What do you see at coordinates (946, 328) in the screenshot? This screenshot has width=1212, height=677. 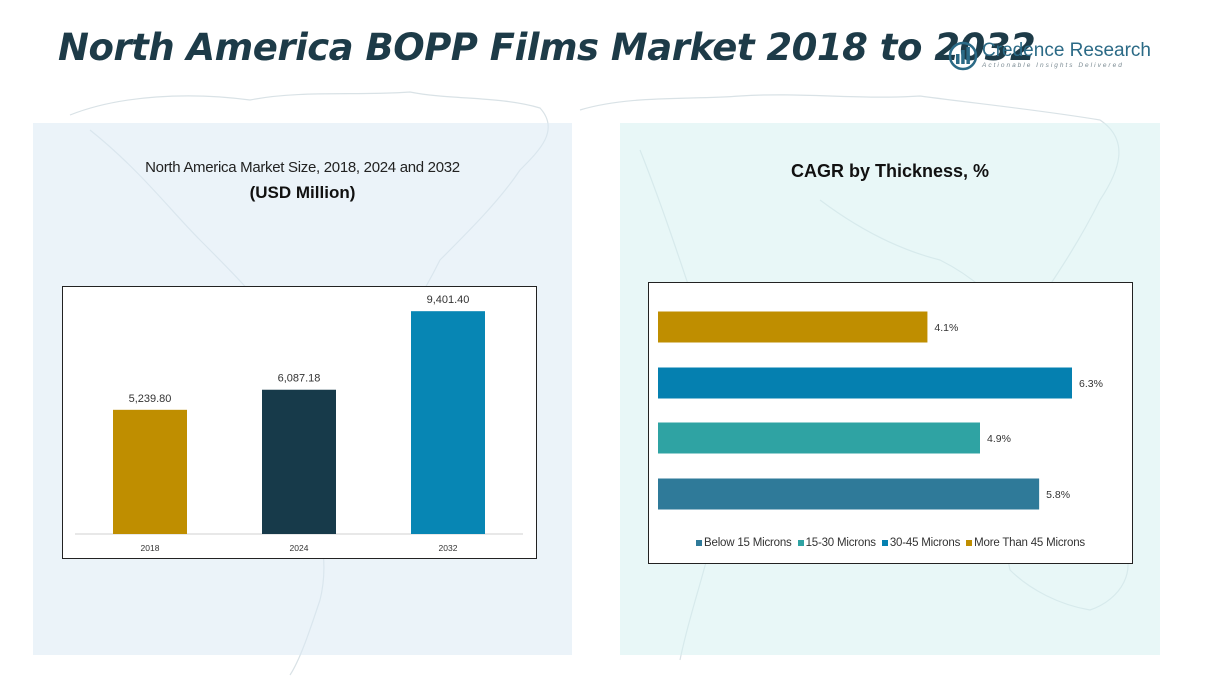 I see `hbar-label-more-than-45-microns: 4.1%` at bounding box center [946, 328].